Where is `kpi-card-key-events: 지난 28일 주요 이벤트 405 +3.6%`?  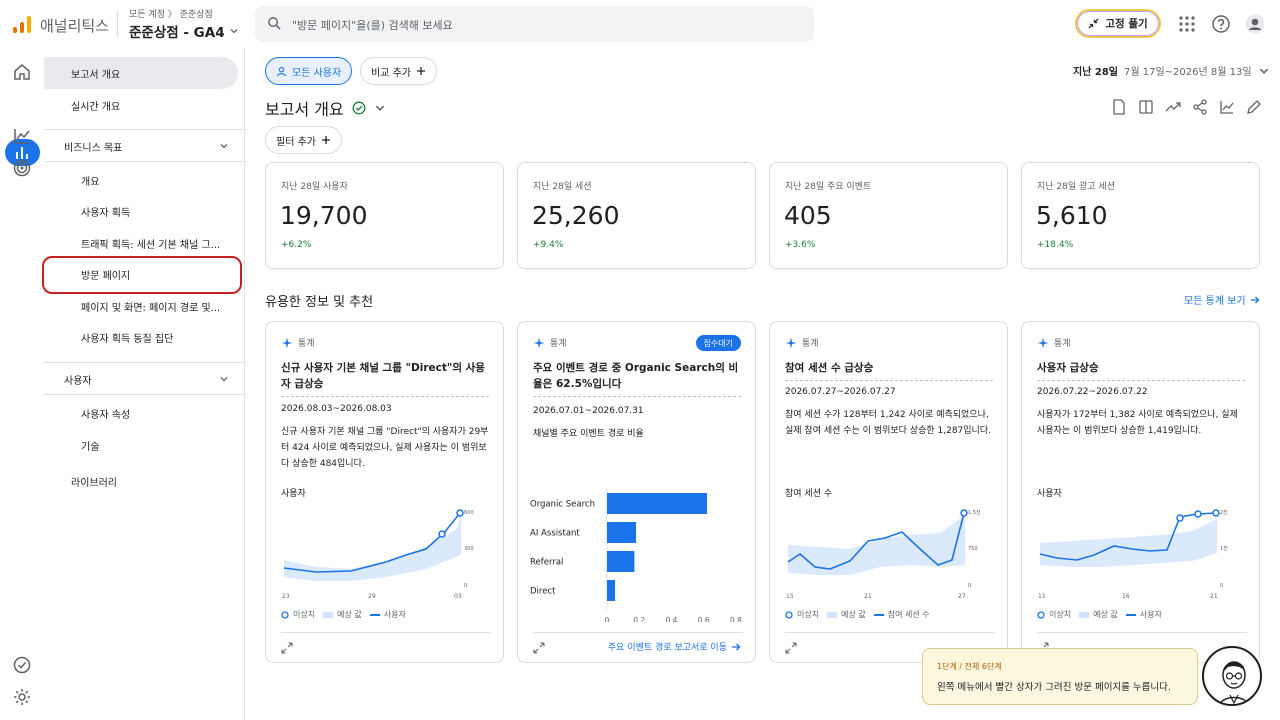 kpi-card-key-events: 지난 28일 주요 이벤트 405 +3.6% is located at coordinates (888, 215).